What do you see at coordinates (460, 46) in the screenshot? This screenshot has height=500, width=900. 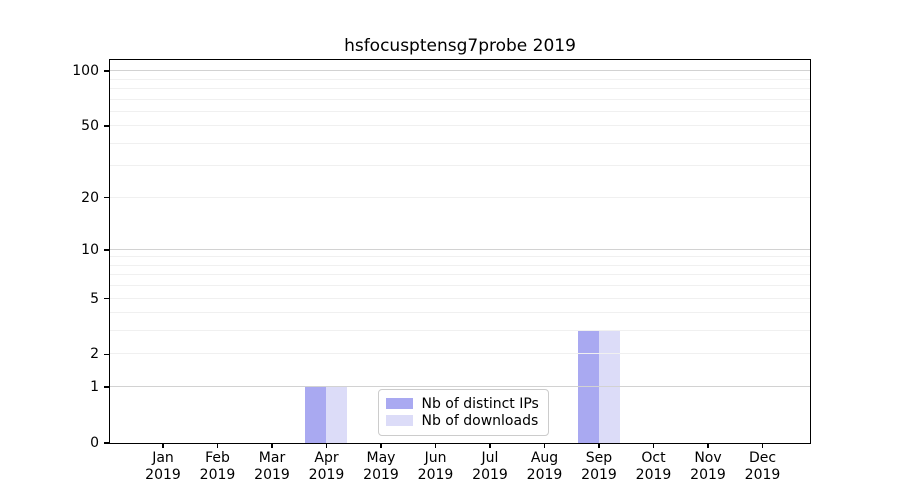 I see `chart-title: hsfocusptensg7probe 2019` at bounding box center [460, 46].